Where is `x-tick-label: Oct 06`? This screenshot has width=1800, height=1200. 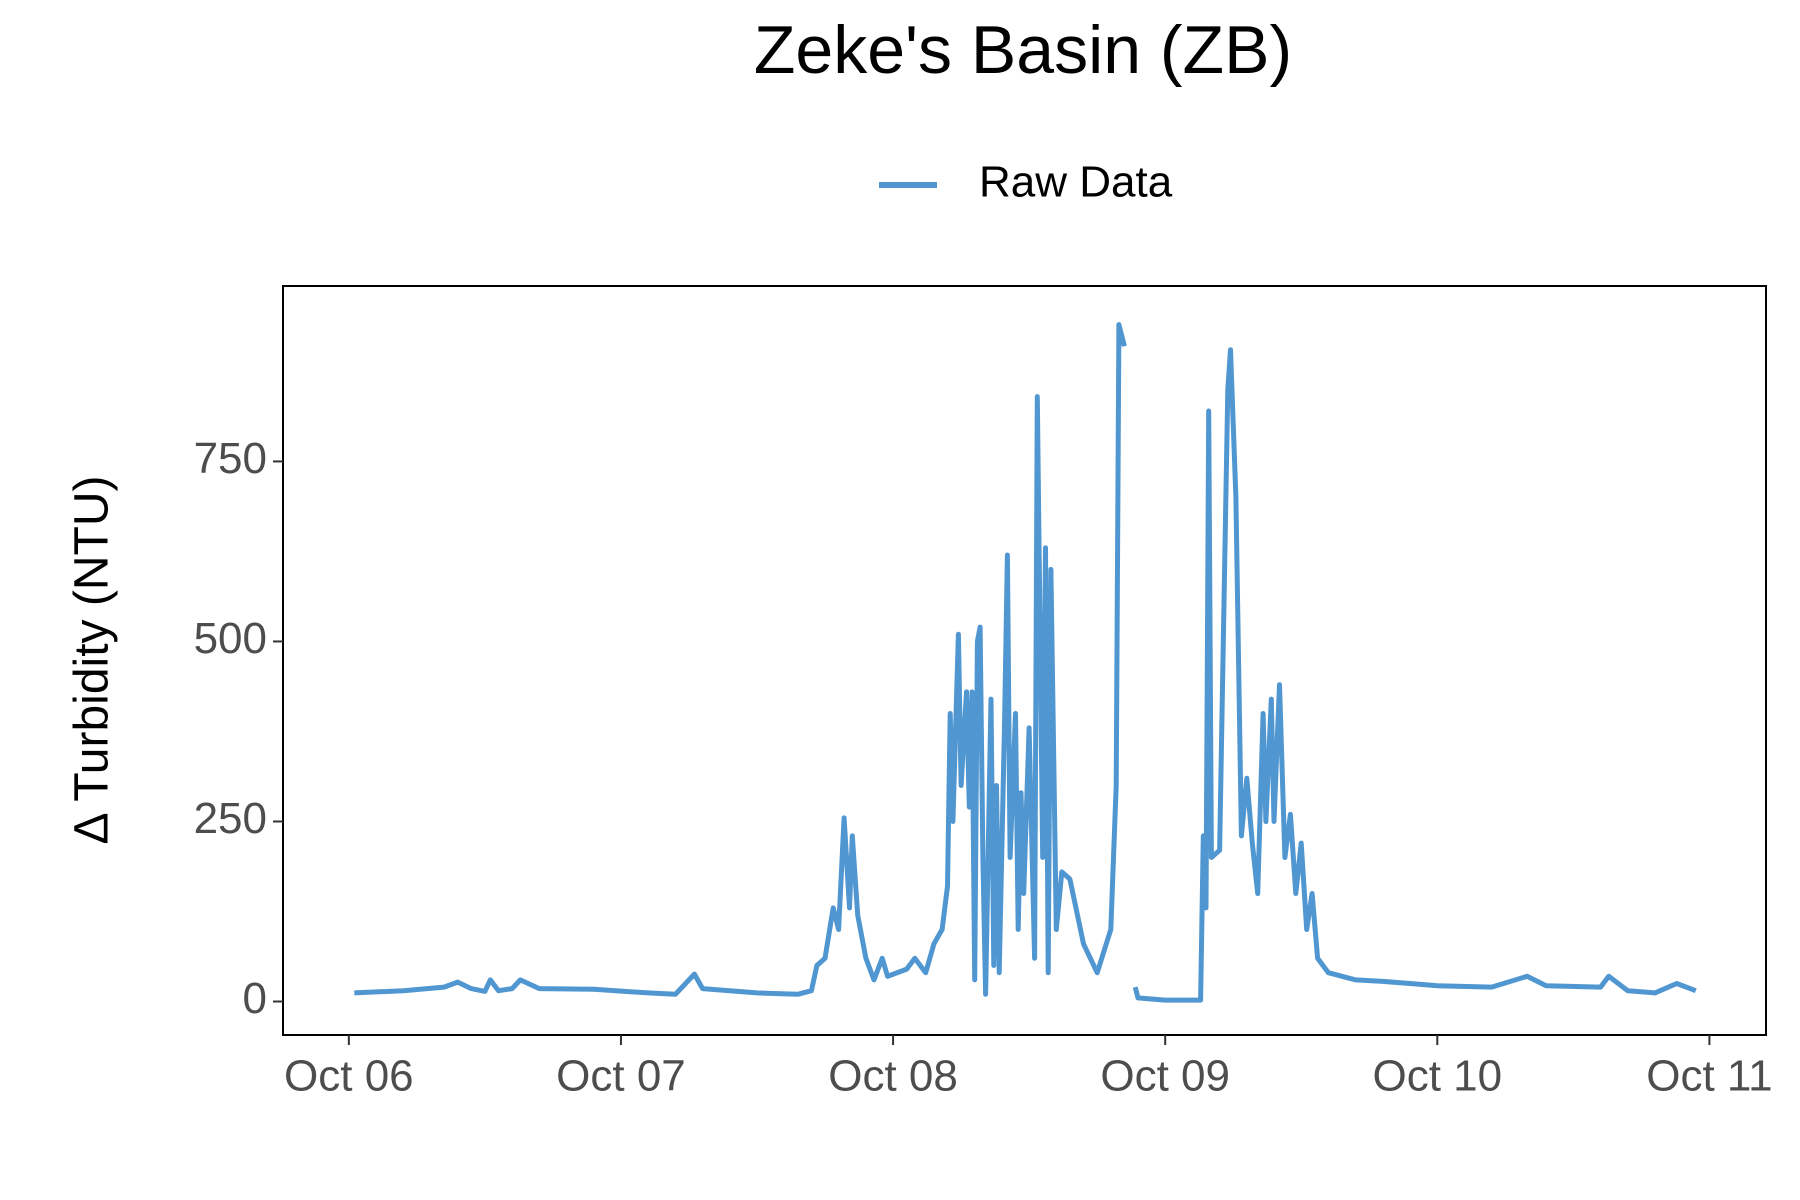 x-tick-label: Oct 06 is located at coordinates (349, 1076).